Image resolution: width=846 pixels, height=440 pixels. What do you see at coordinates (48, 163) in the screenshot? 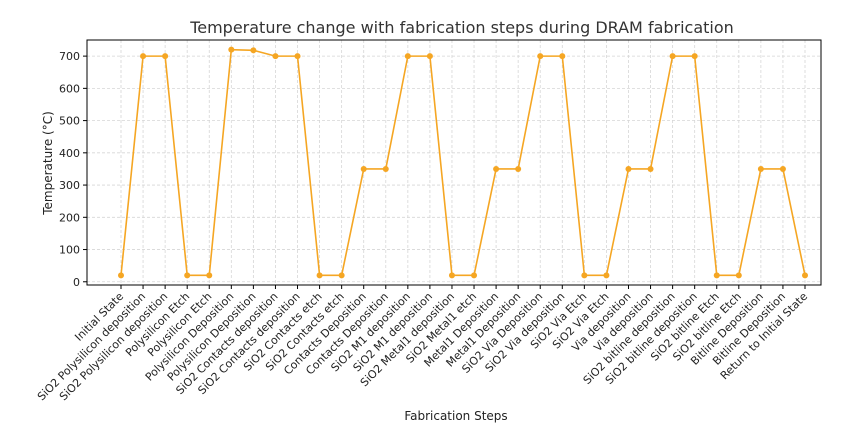
I see `y-axis-label: Temperature (°C)` at bounding box center [48, 163].